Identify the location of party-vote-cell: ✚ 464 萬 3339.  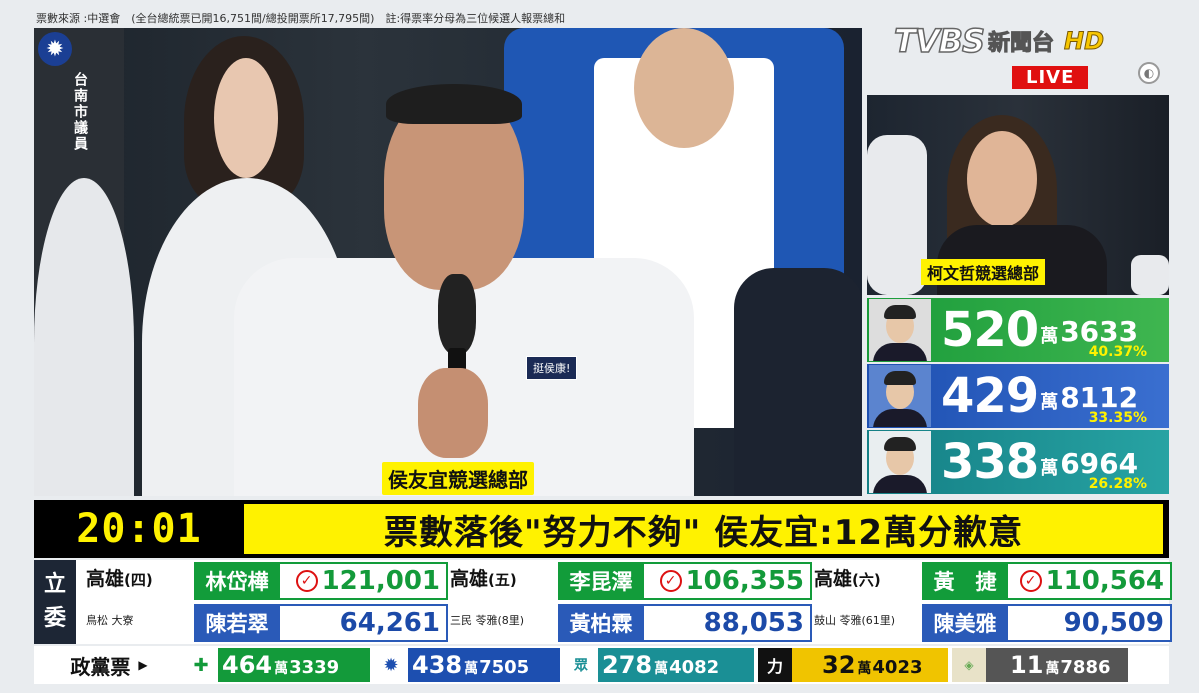
(277, 665).